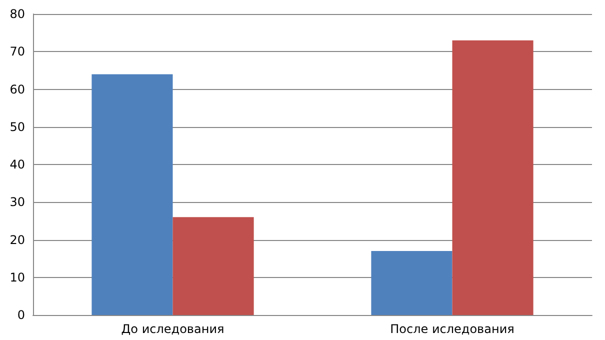  Describe the element at coordinates (172, 329) in the screenshot. I see `x-tick-label: До иследования` at that location.